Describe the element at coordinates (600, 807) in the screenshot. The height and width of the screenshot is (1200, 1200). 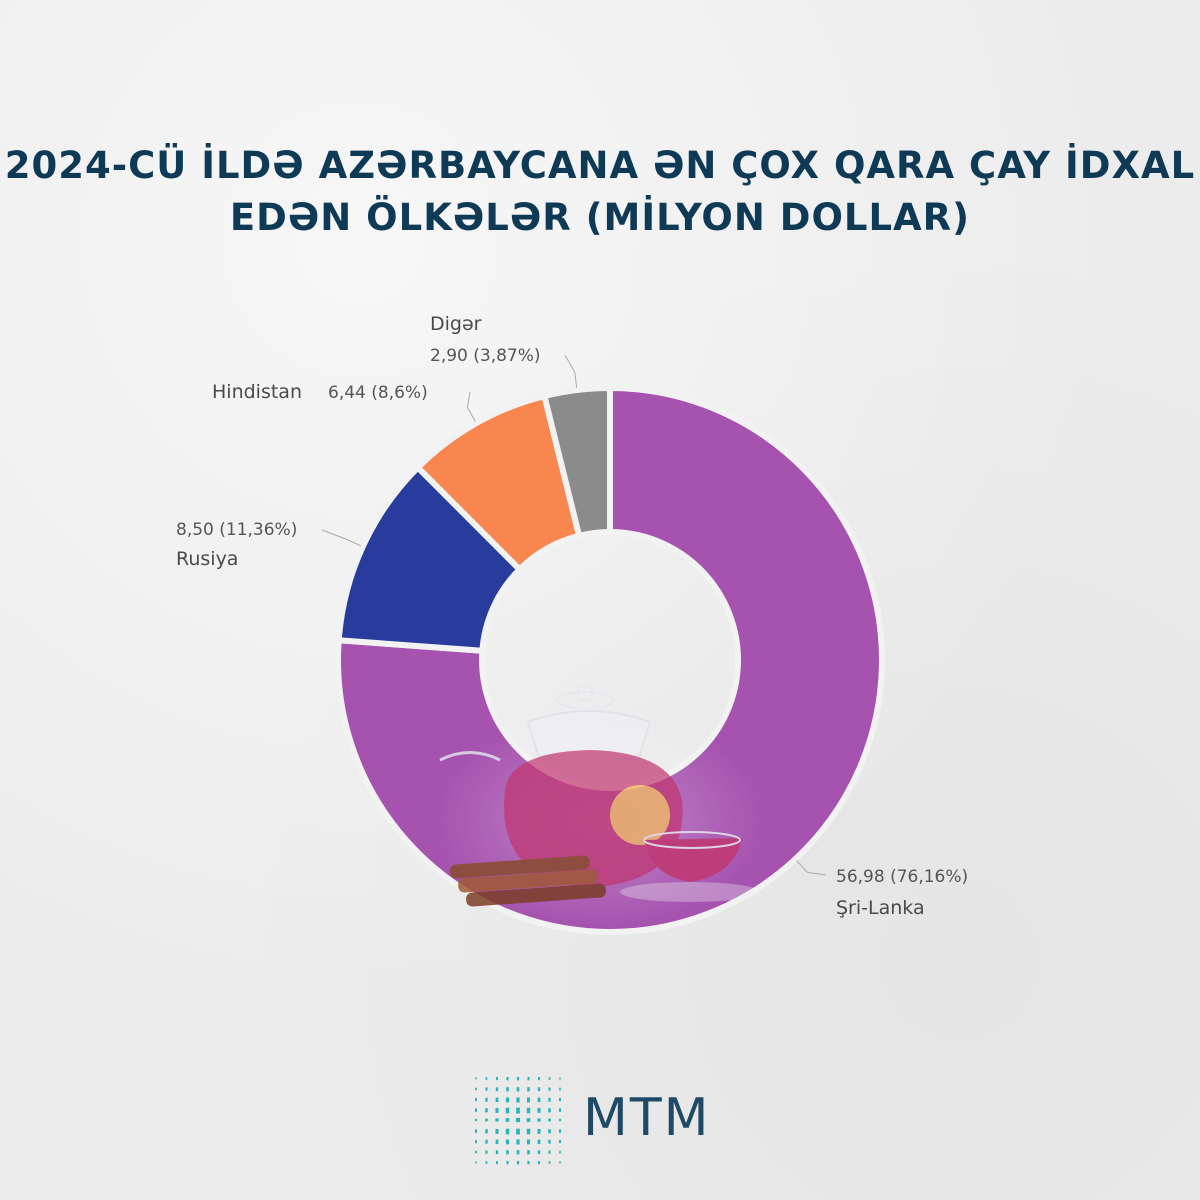
I see `teapot-illustration` at that location.